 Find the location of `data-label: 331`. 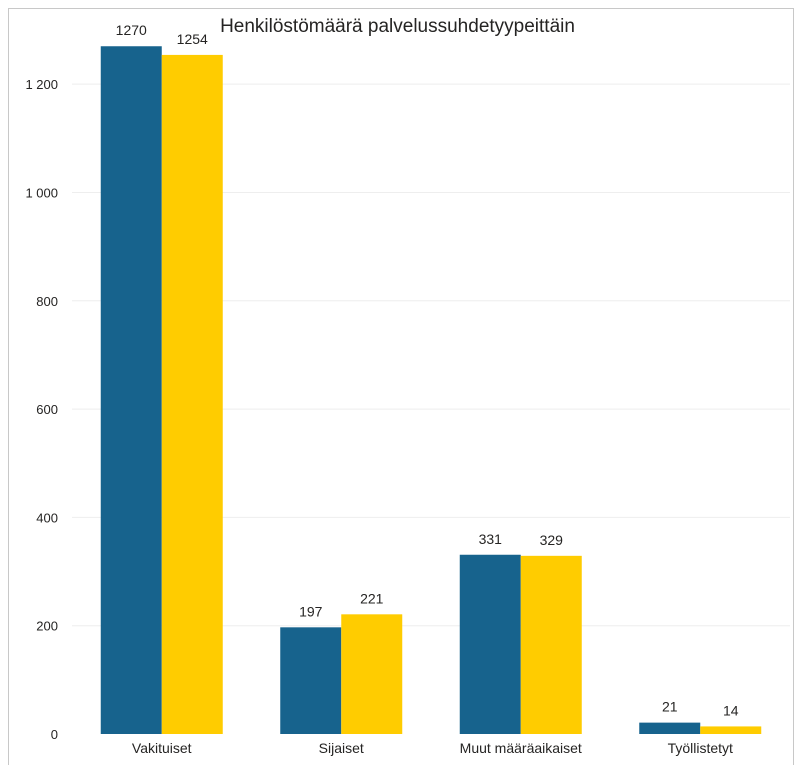

data-label: 331 is located at coordinates (491, 539).